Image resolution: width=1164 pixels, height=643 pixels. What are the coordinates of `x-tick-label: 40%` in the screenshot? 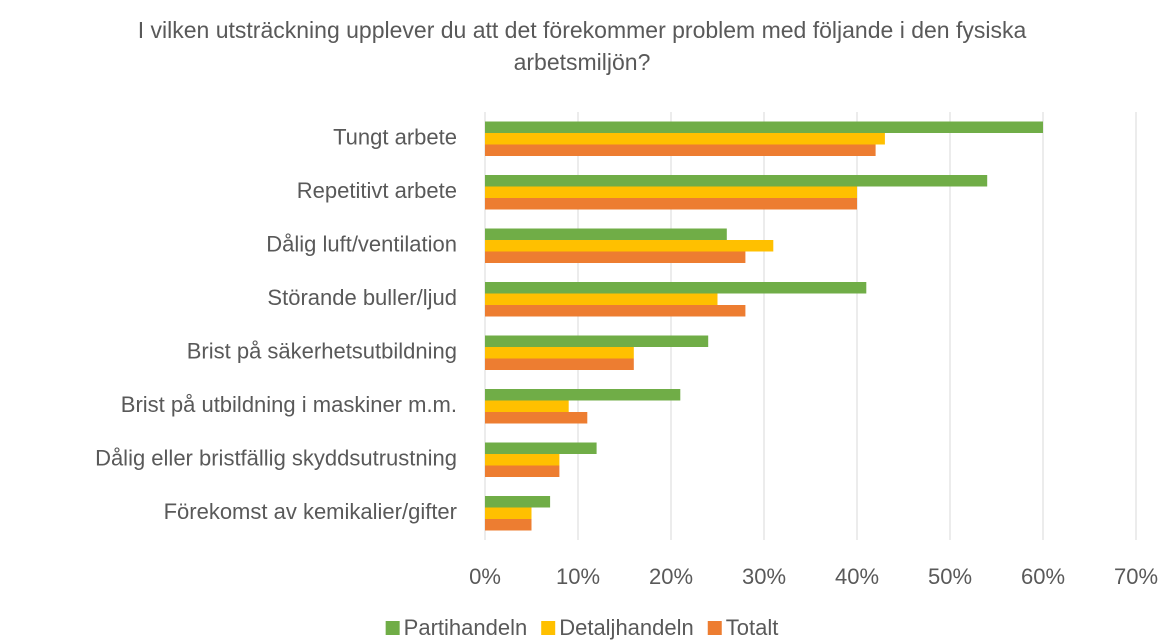 It's located at (857, 576).